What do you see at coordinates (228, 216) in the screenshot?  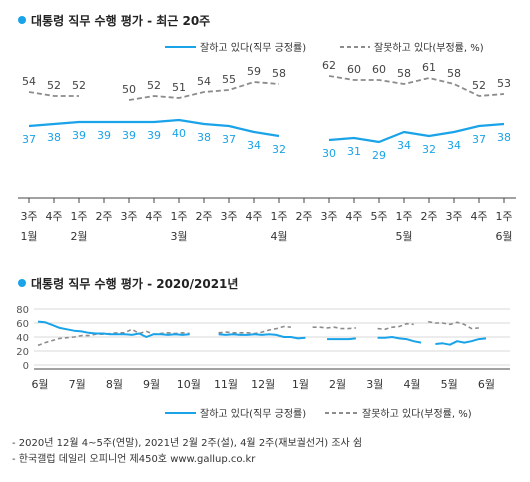 I see `chart1-x-label-8: 3주` at bounding box center [228, 216].